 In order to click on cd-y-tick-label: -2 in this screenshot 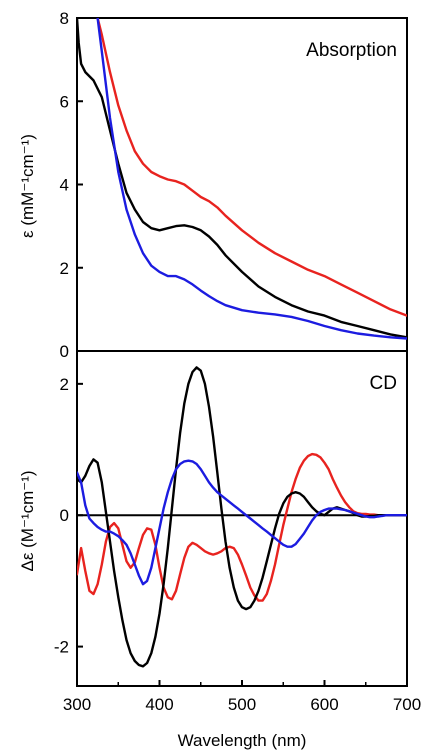, I will do `click(61, 647)`.